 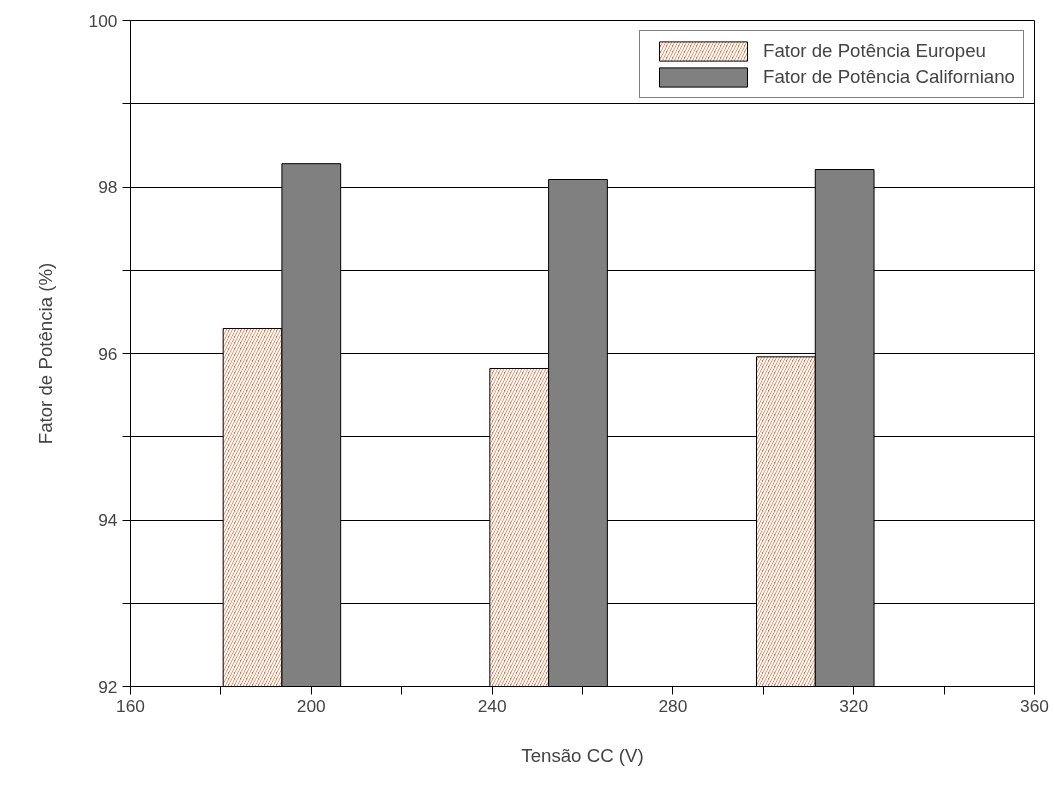 I want to click on x-tick-label: 160, so click(x=130, y=705).